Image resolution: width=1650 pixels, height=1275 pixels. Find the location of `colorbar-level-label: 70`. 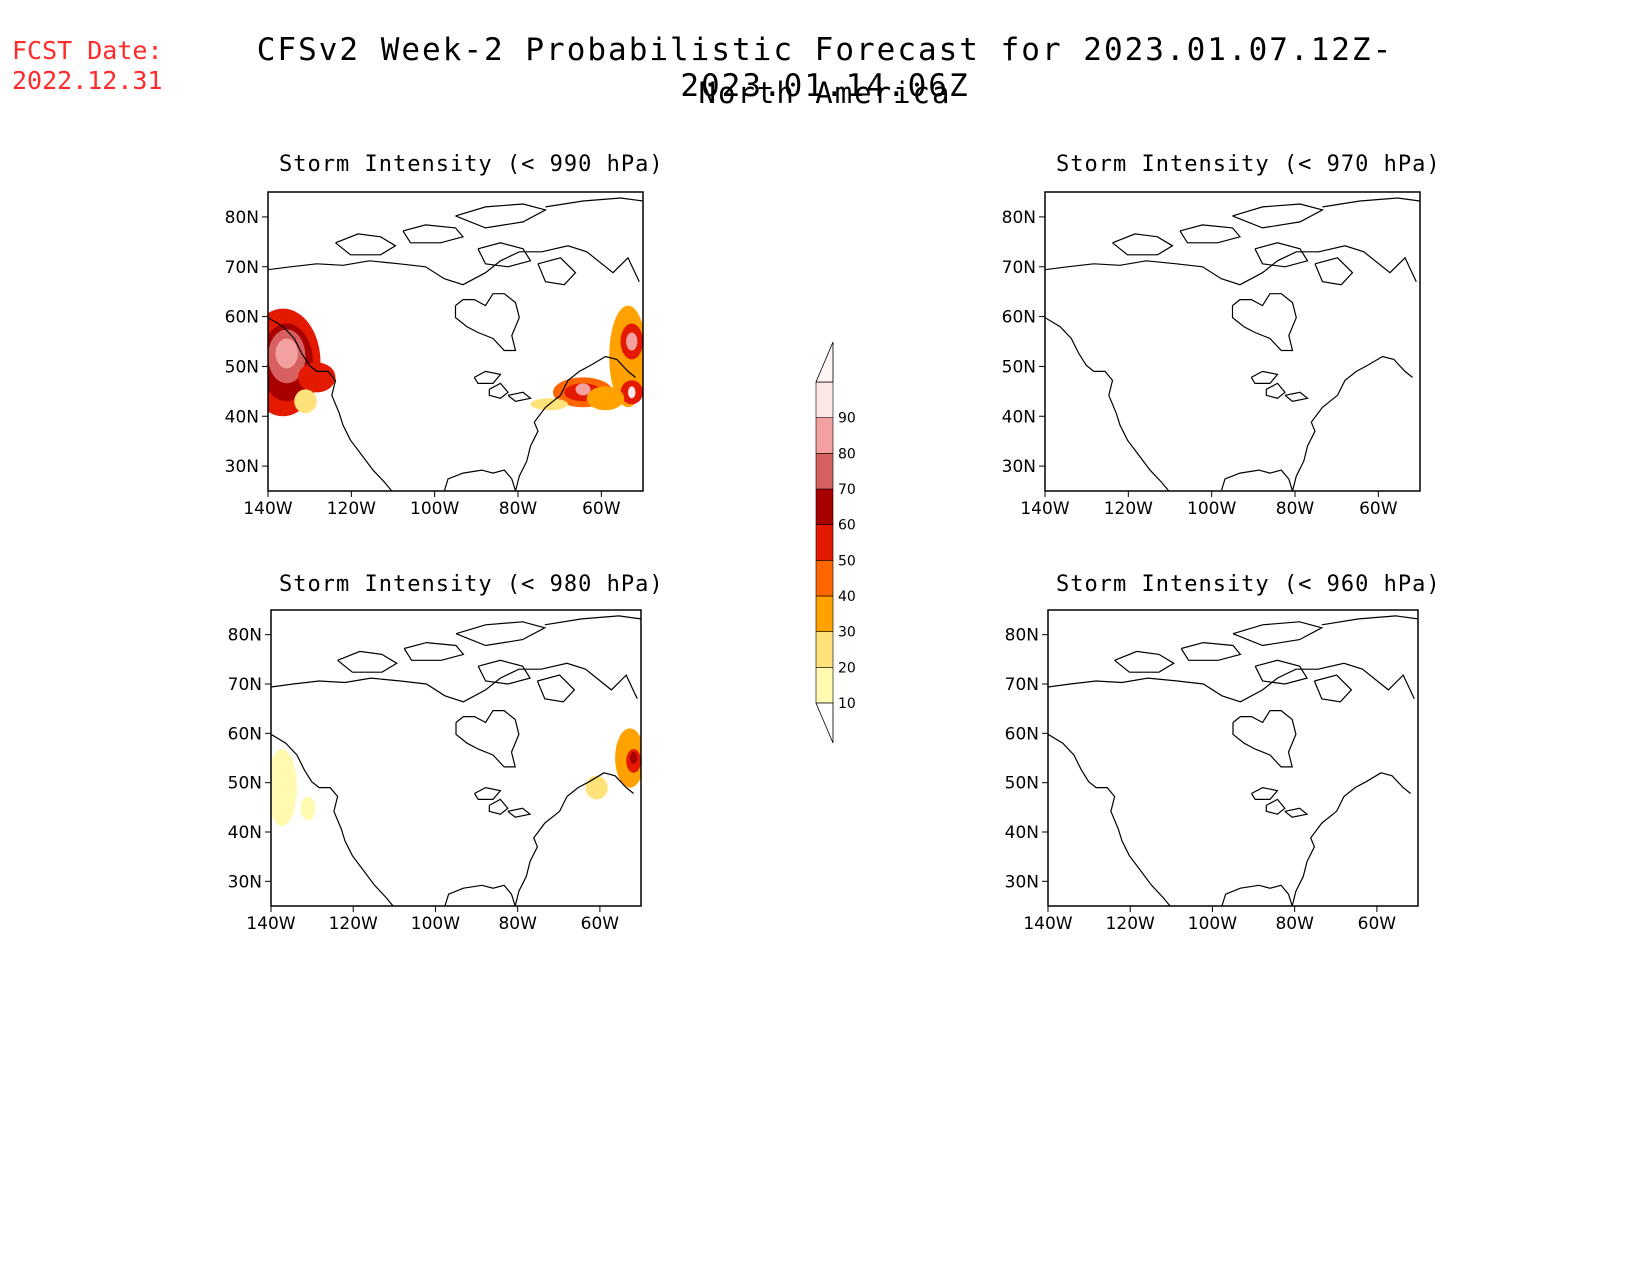

colorbar-level-label: 70 is located at coordinates (847, 490).